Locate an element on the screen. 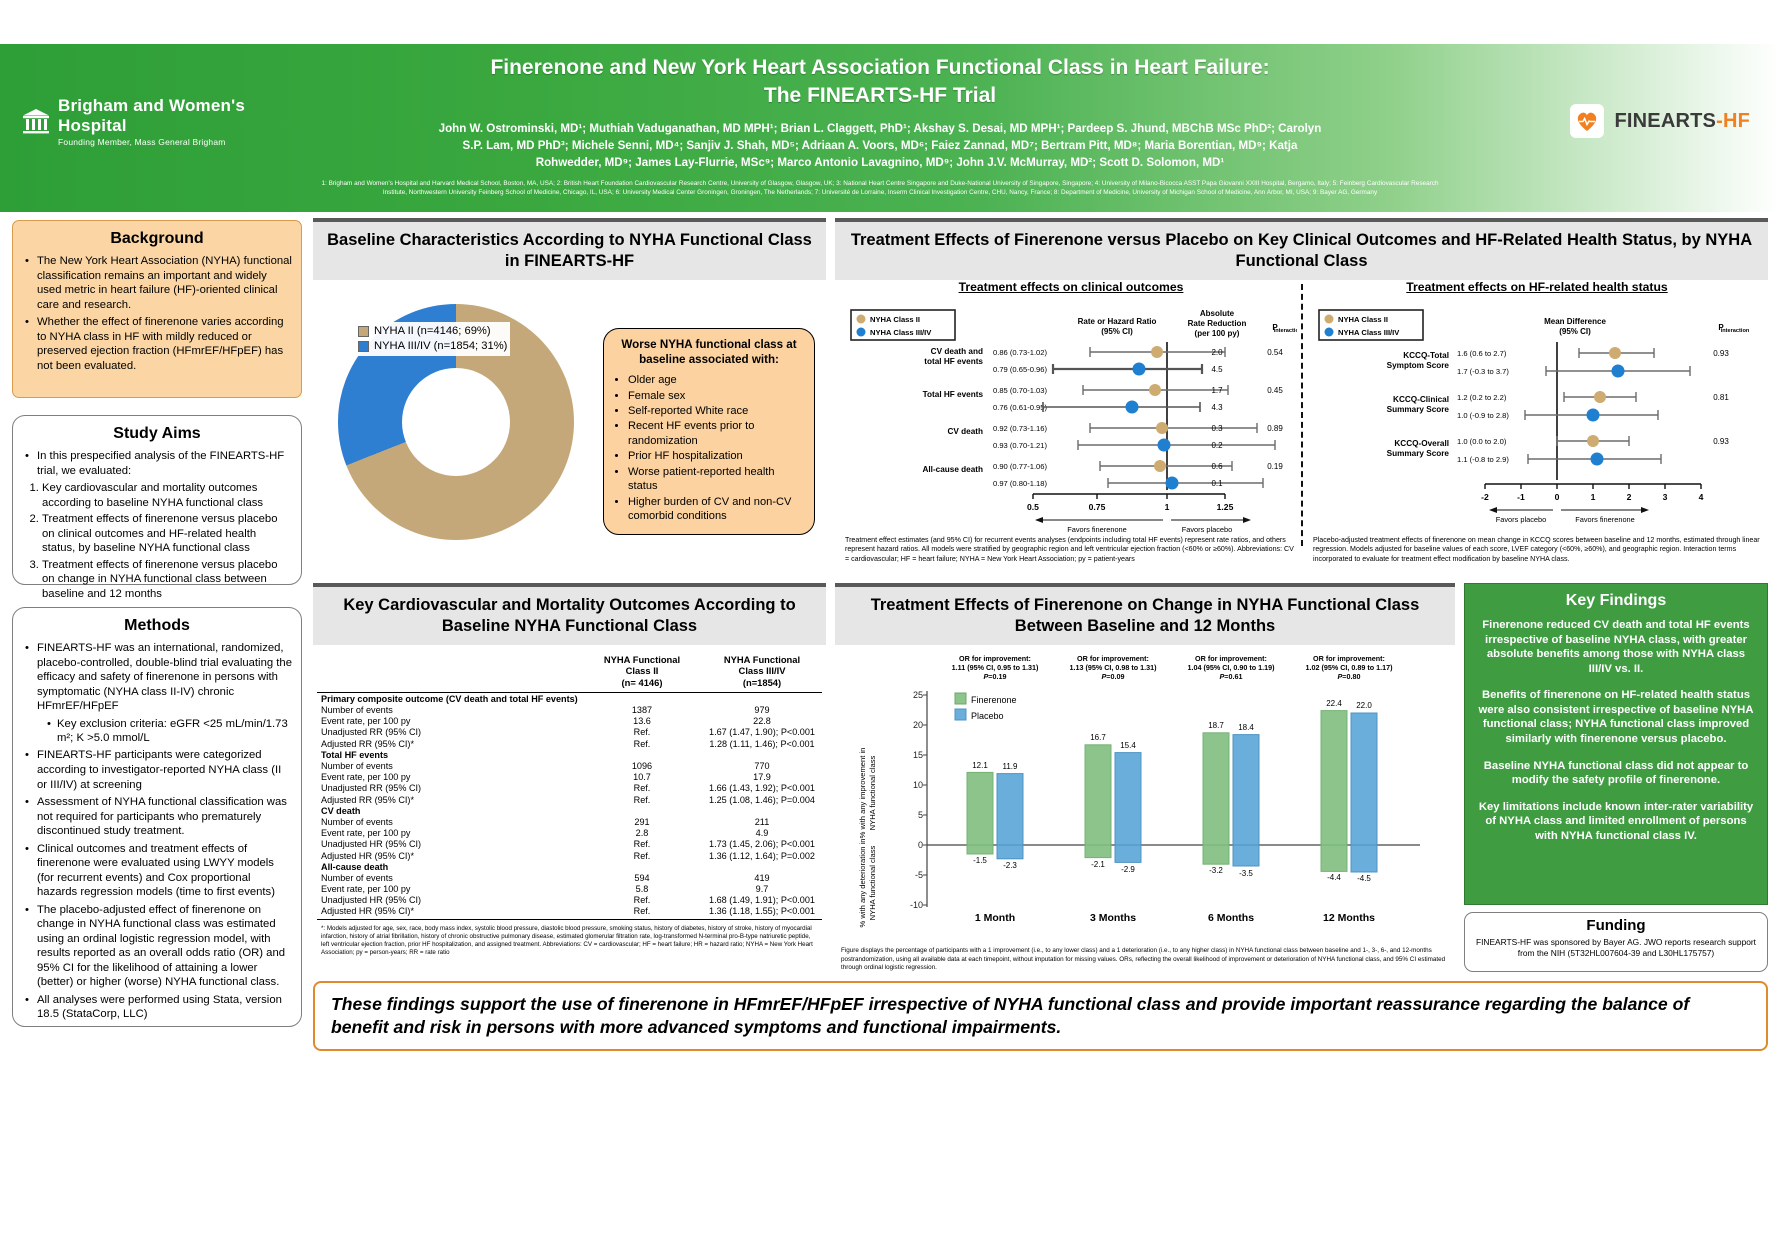 The width and height of the screenshot is (1780, 1258). svg-text: (95% CI) is located at coordinates (1117, 331).